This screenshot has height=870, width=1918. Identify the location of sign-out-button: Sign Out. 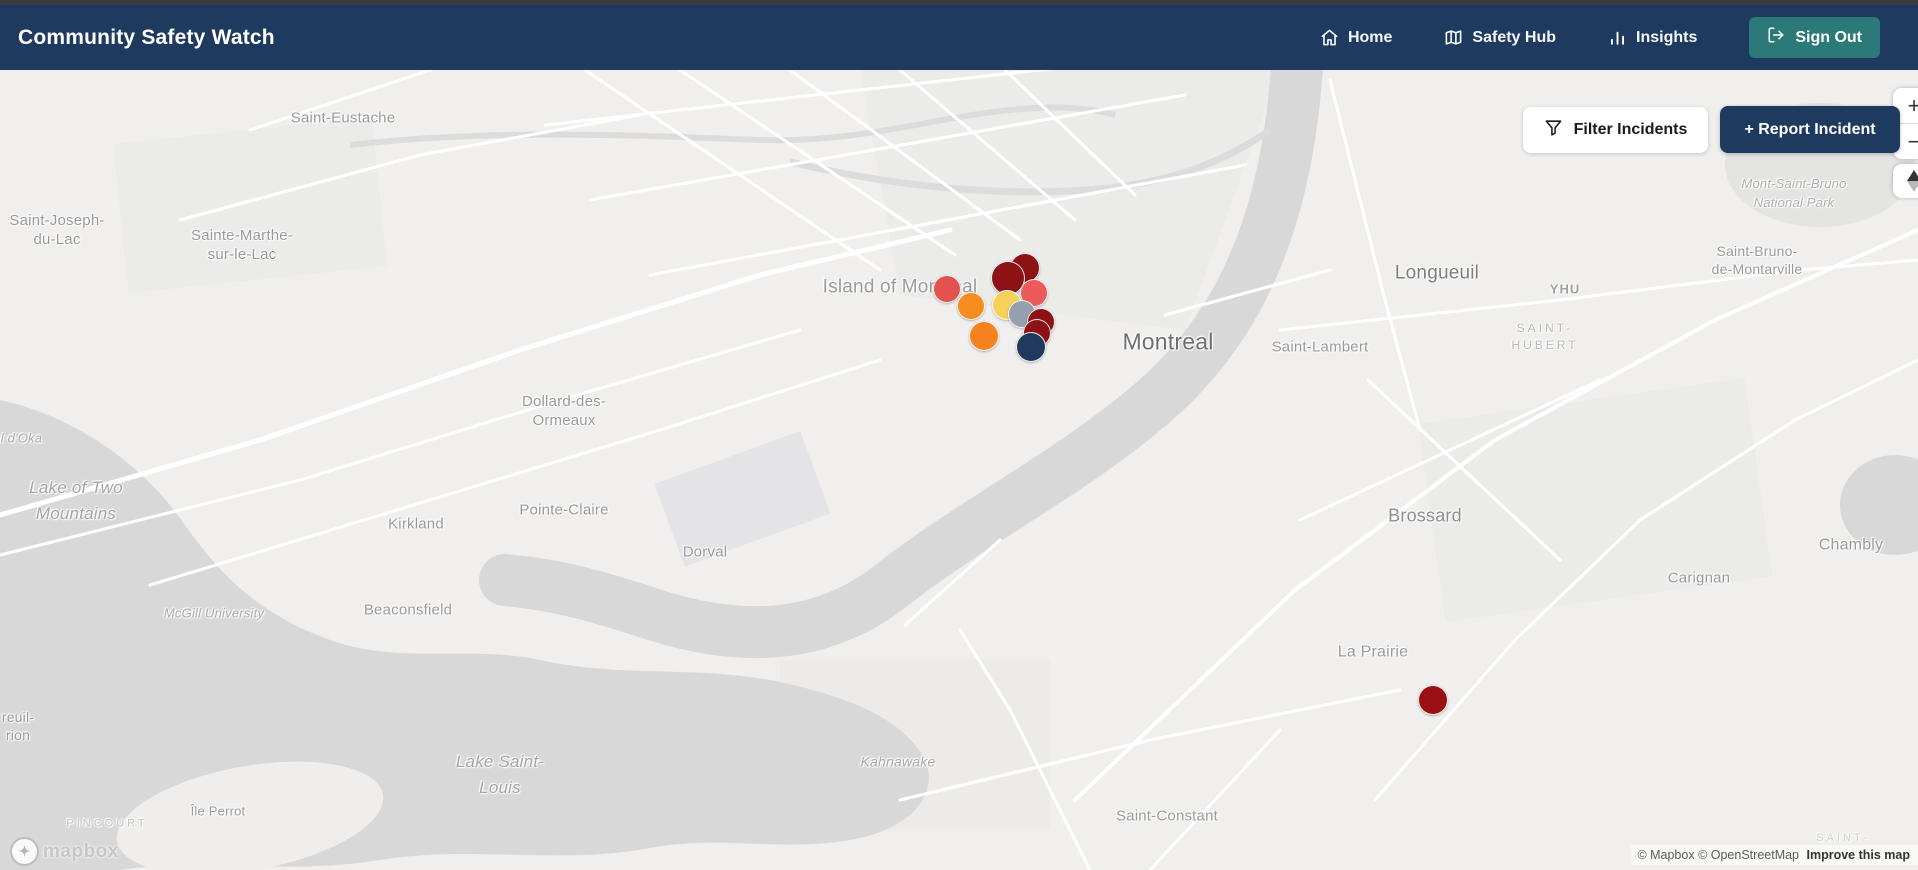
(1814, 37).